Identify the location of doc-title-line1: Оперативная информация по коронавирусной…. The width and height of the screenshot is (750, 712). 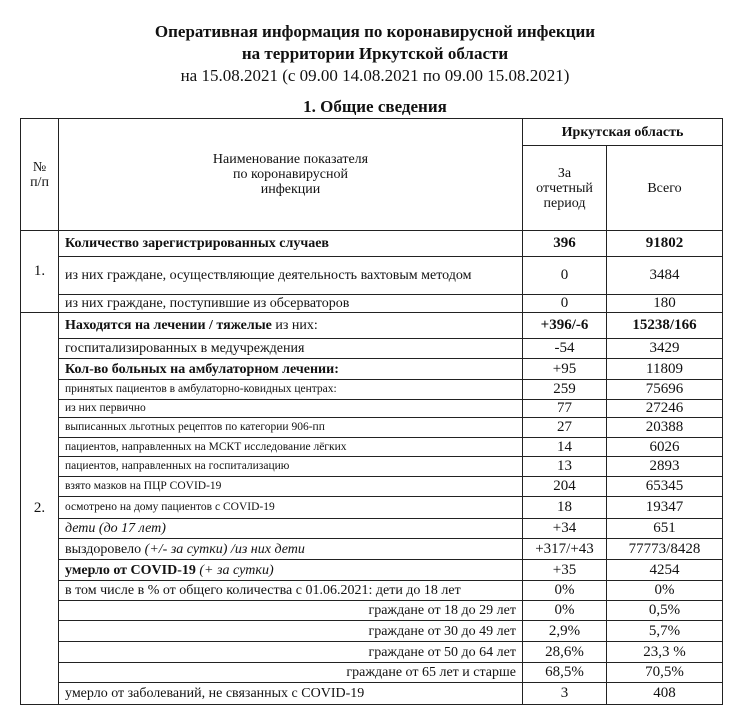
(375, 31).